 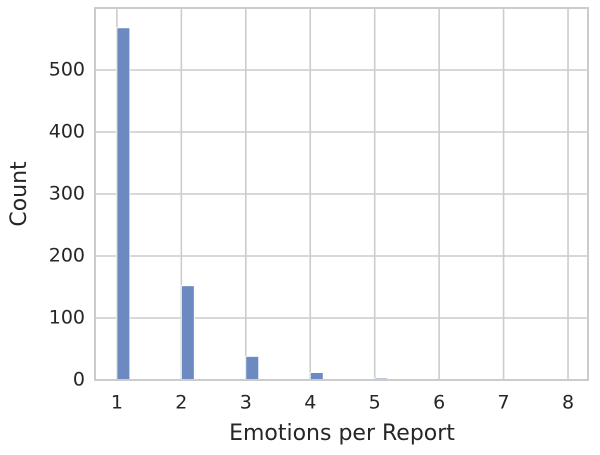 What do you see at coordinates (246, 403) in the screenshot?
I see `x-tick-label: 3` at bounding box center [246, 403].